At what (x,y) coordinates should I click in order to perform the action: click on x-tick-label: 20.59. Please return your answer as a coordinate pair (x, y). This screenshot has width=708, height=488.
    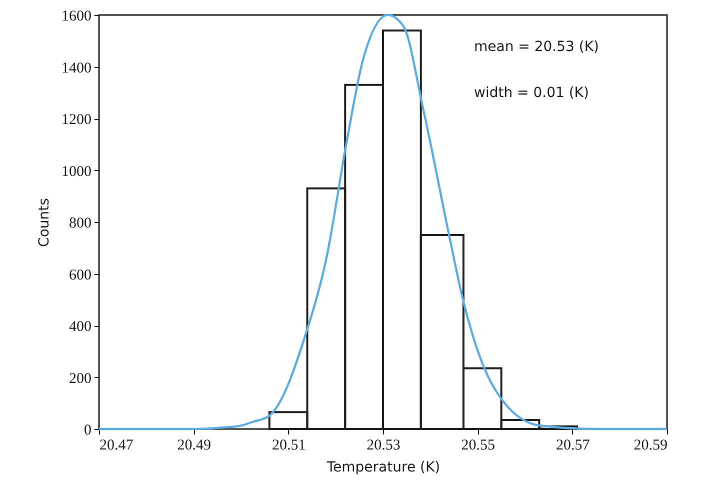
    Looking at the image, I should click on (651, 446).